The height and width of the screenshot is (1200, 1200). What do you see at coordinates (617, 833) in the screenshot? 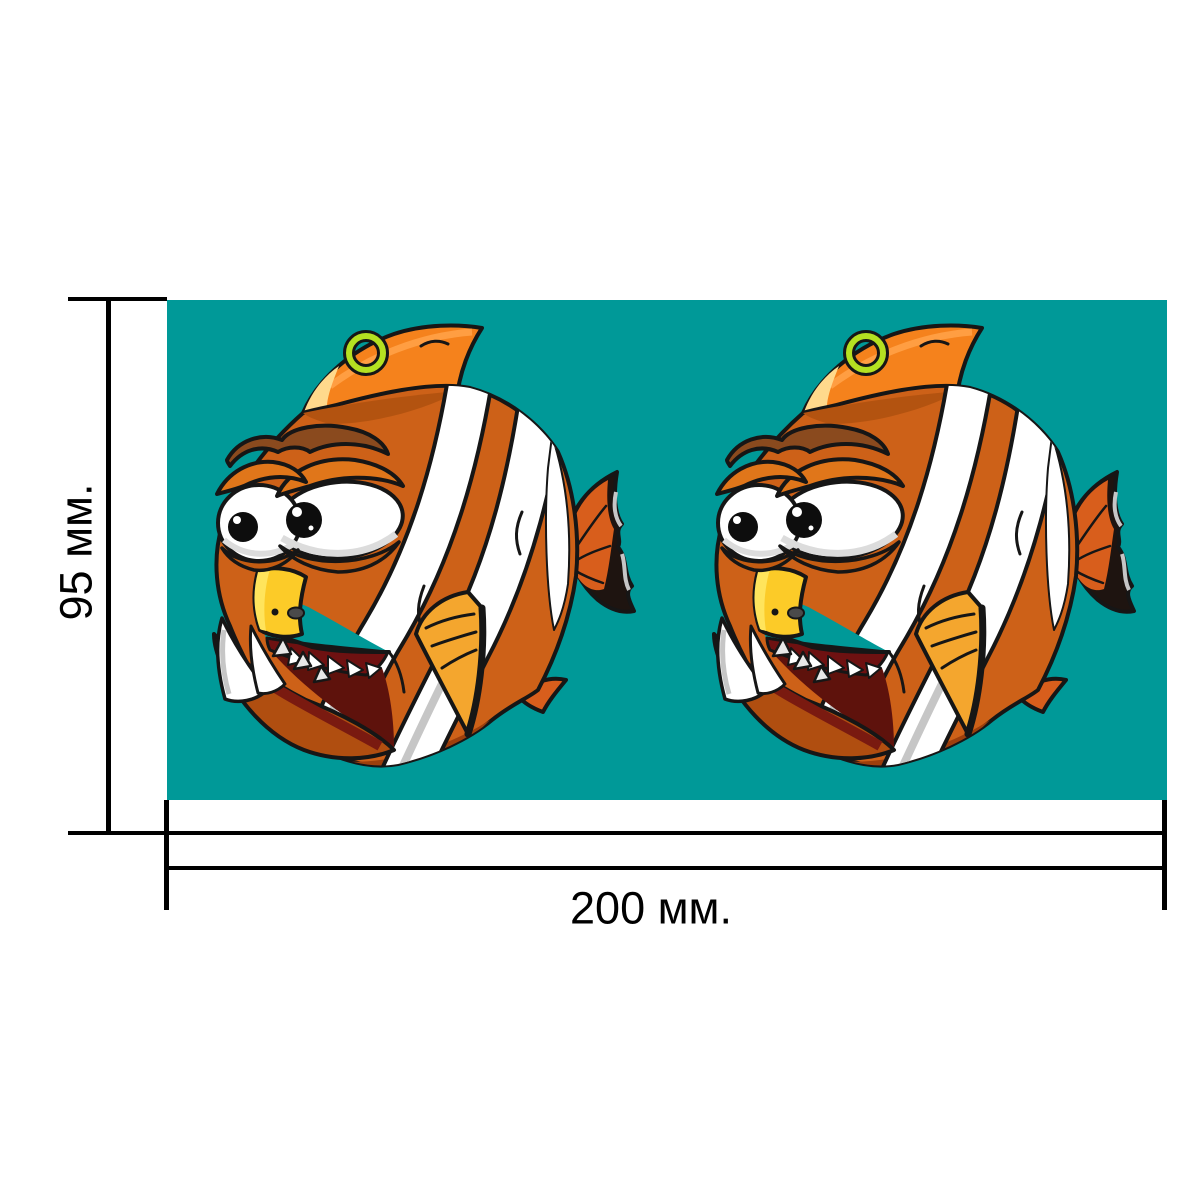
I see `width-dimension-top-line` at bounding box center [617, 833].